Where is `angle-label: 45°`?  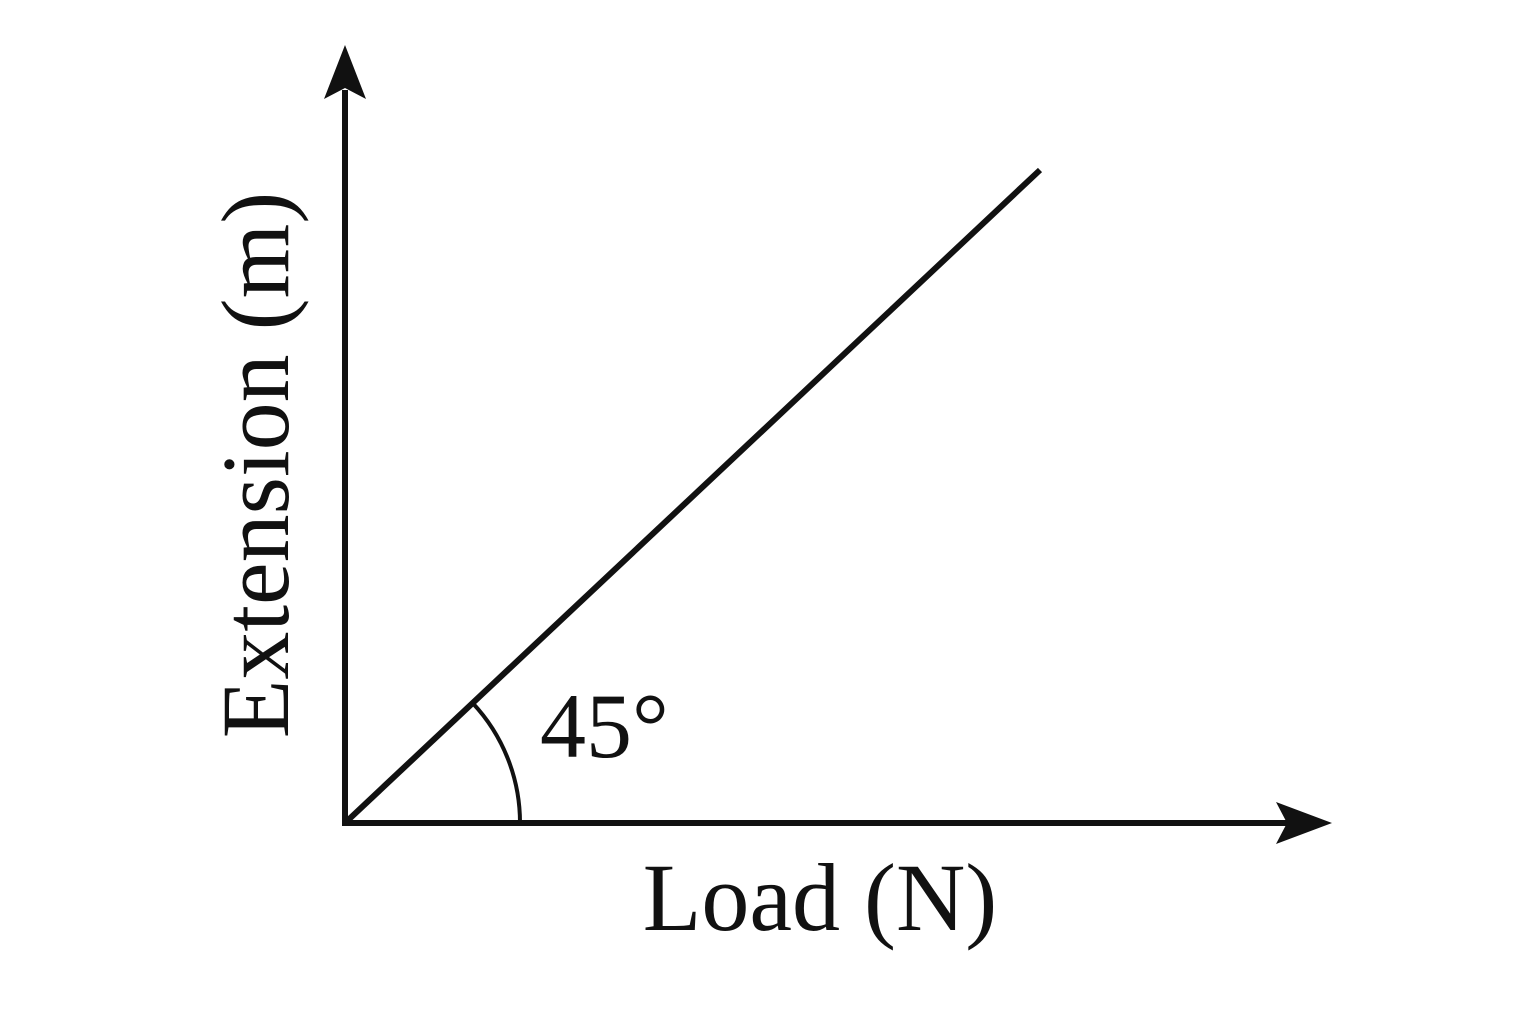
angle-label: 45° is located at coordinates (604, 726).